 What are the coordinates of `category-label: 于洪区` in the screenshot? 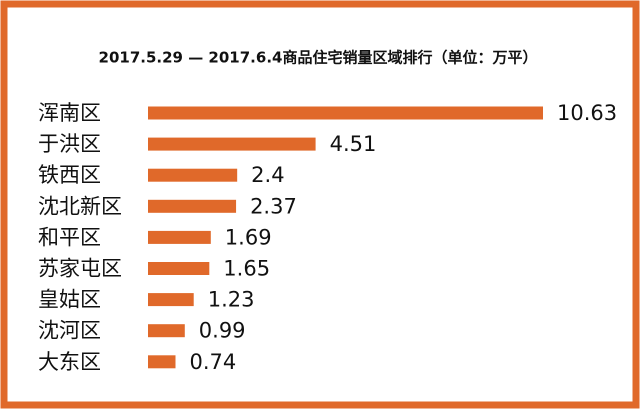 It's located at (69, 144).